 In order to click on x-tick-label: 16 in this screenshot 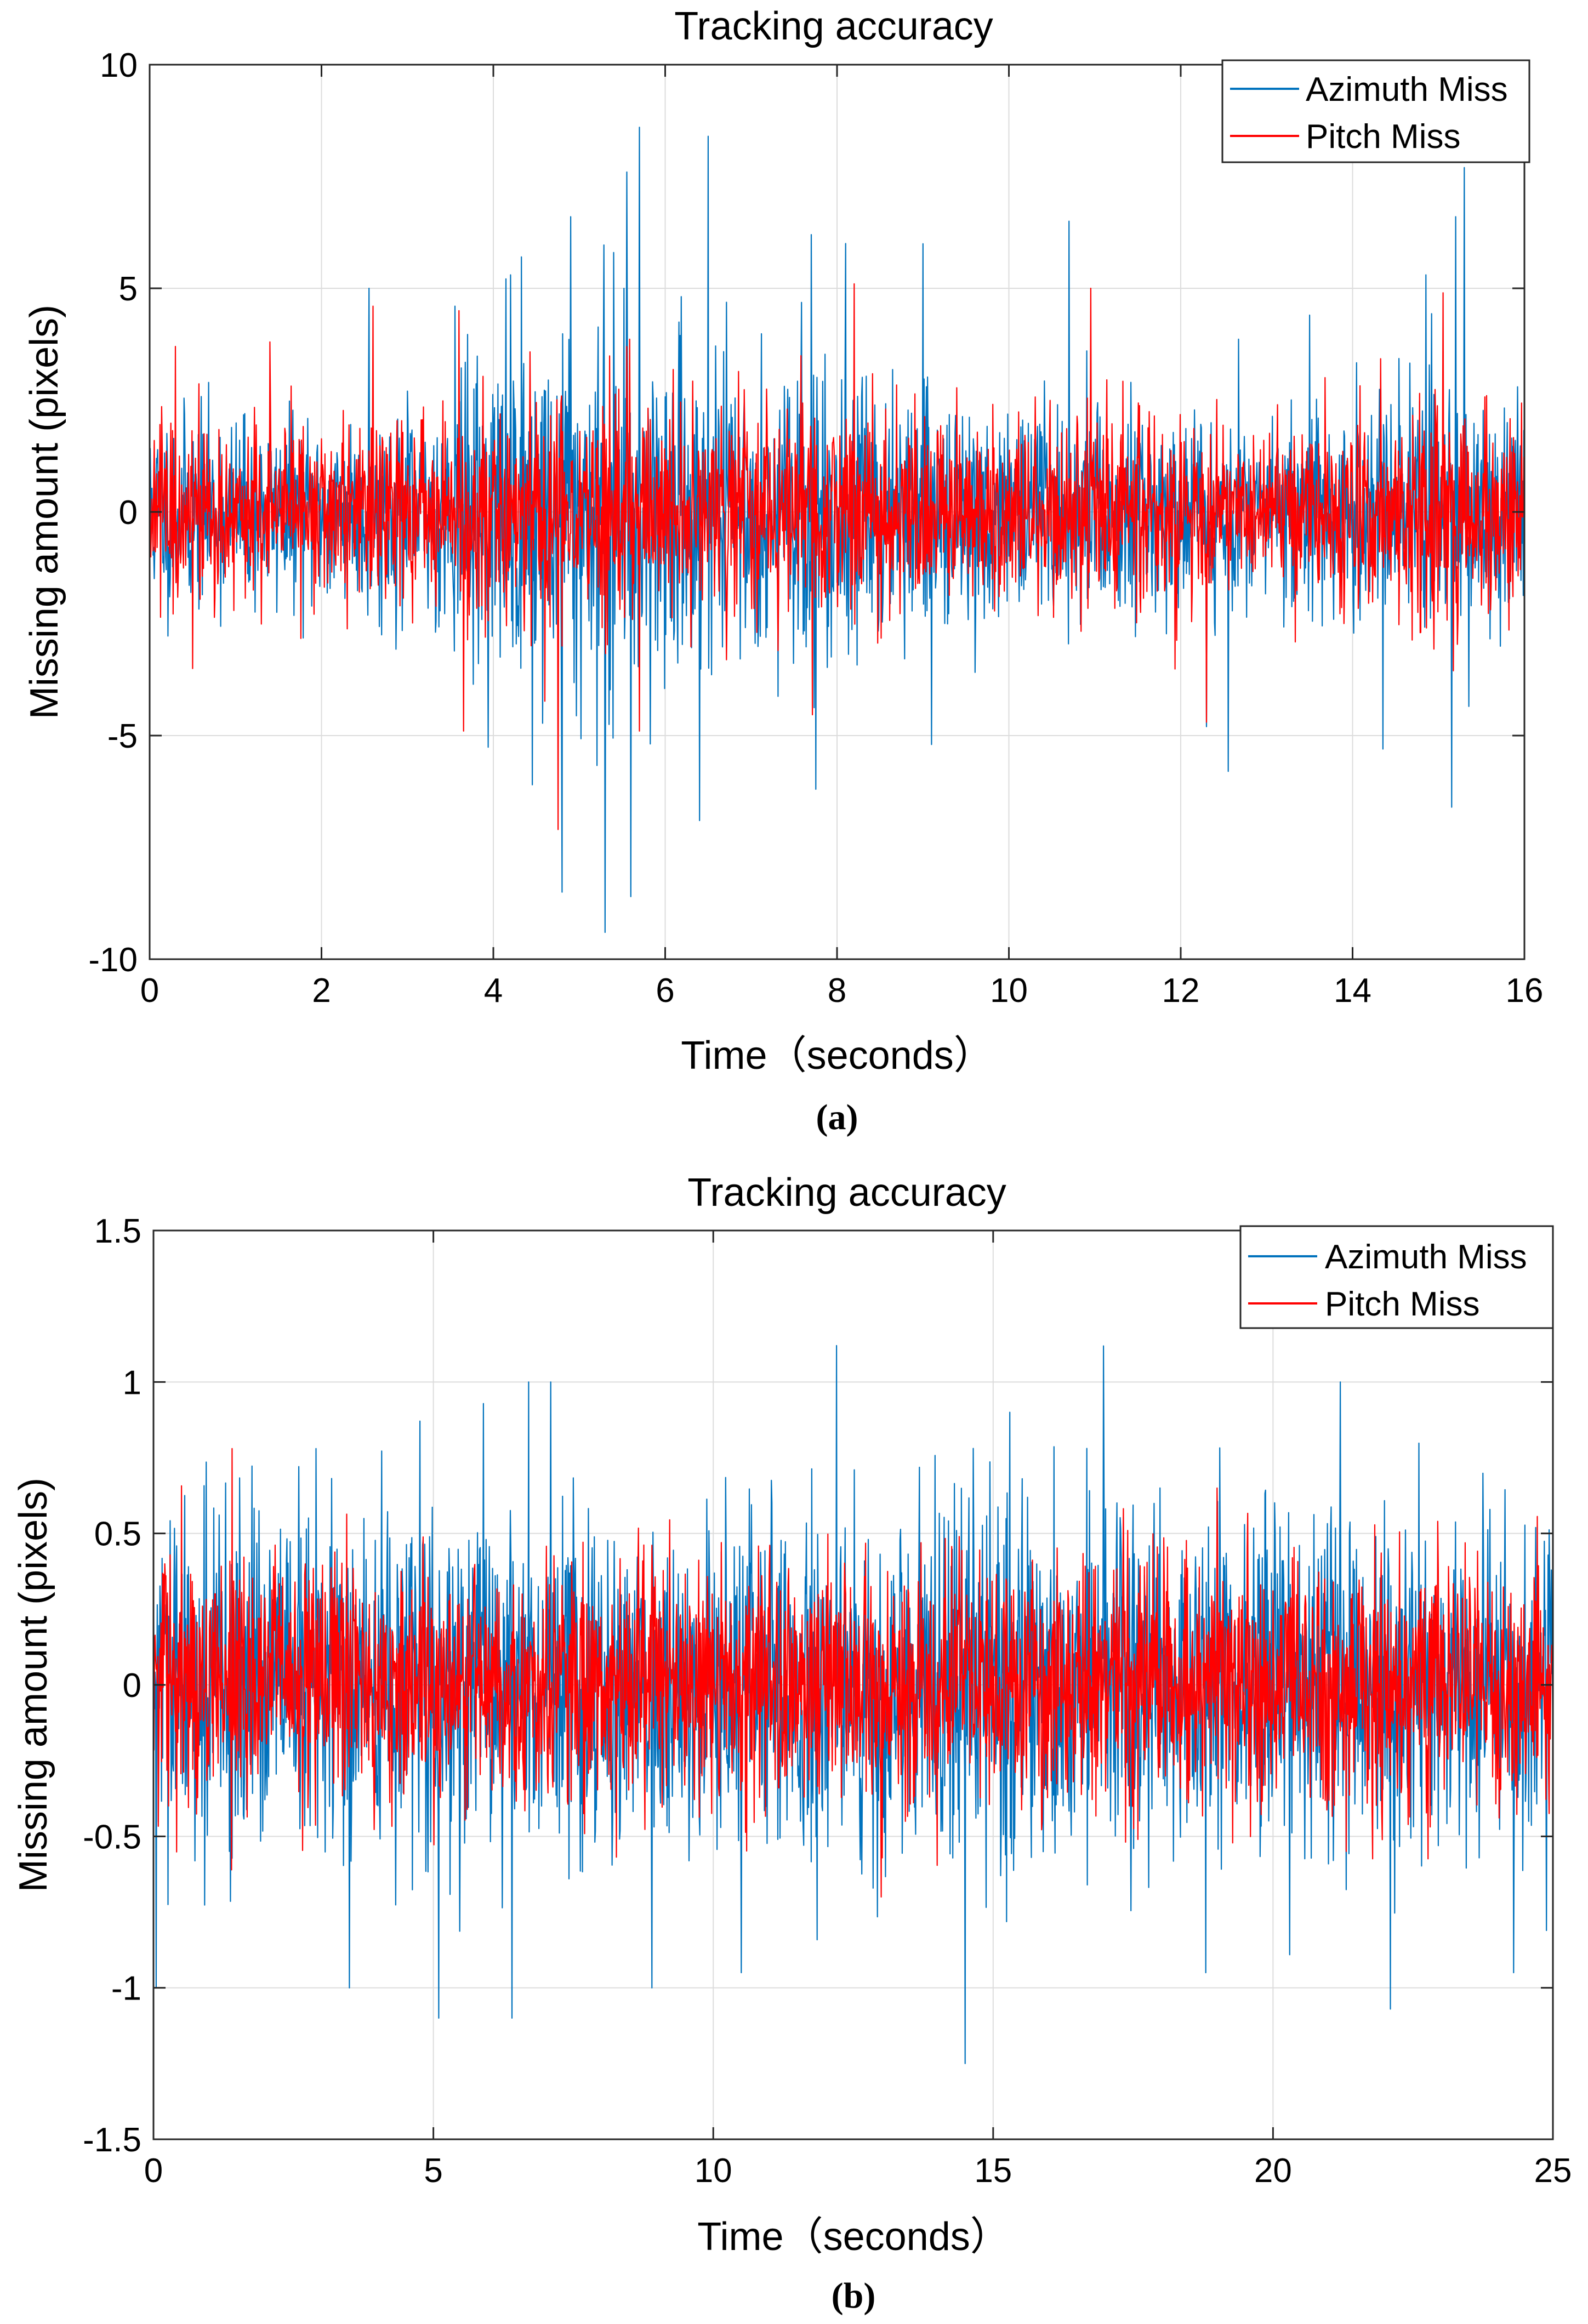, I will do `click(1525, 991)`.